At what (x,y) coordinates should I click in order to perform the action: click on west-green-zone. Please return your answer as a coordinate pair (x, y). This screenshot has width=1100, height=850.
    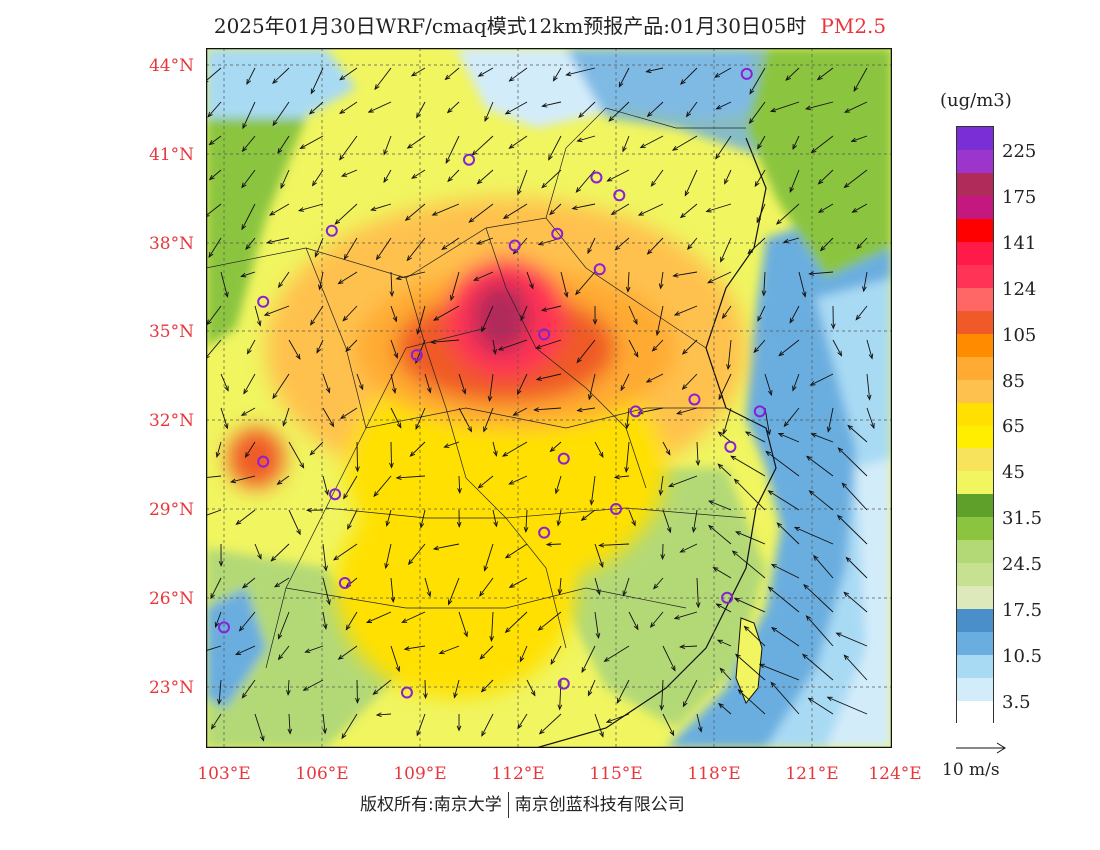
    Looking at the image, I should click on (256, 233).